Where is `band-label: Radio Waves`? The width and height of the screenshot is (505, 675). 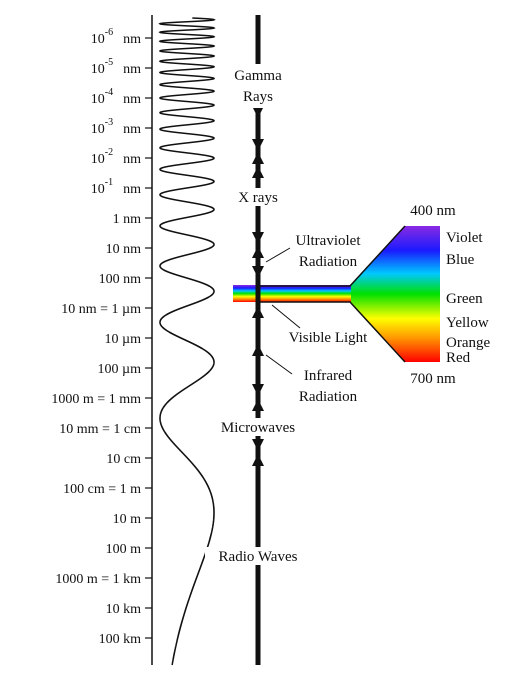
band-label: Radio Waves is located at coordinates (258, 557).